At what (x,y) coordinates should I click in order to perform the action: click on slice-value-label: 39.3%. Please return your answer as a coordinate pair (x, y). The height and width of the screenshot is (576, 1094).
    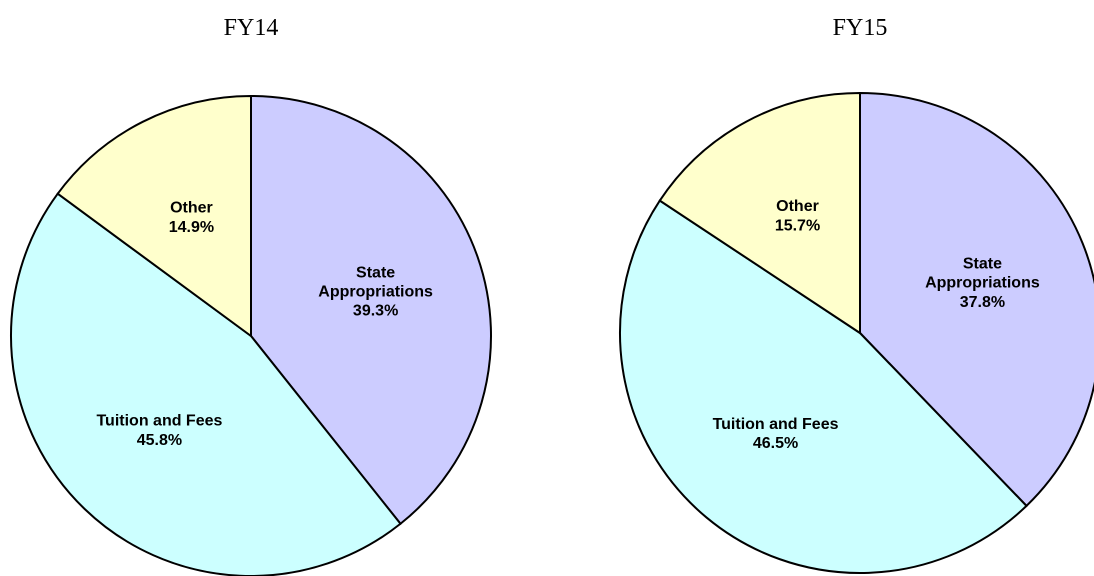
    Looking at the image, I should click on (375, 311).